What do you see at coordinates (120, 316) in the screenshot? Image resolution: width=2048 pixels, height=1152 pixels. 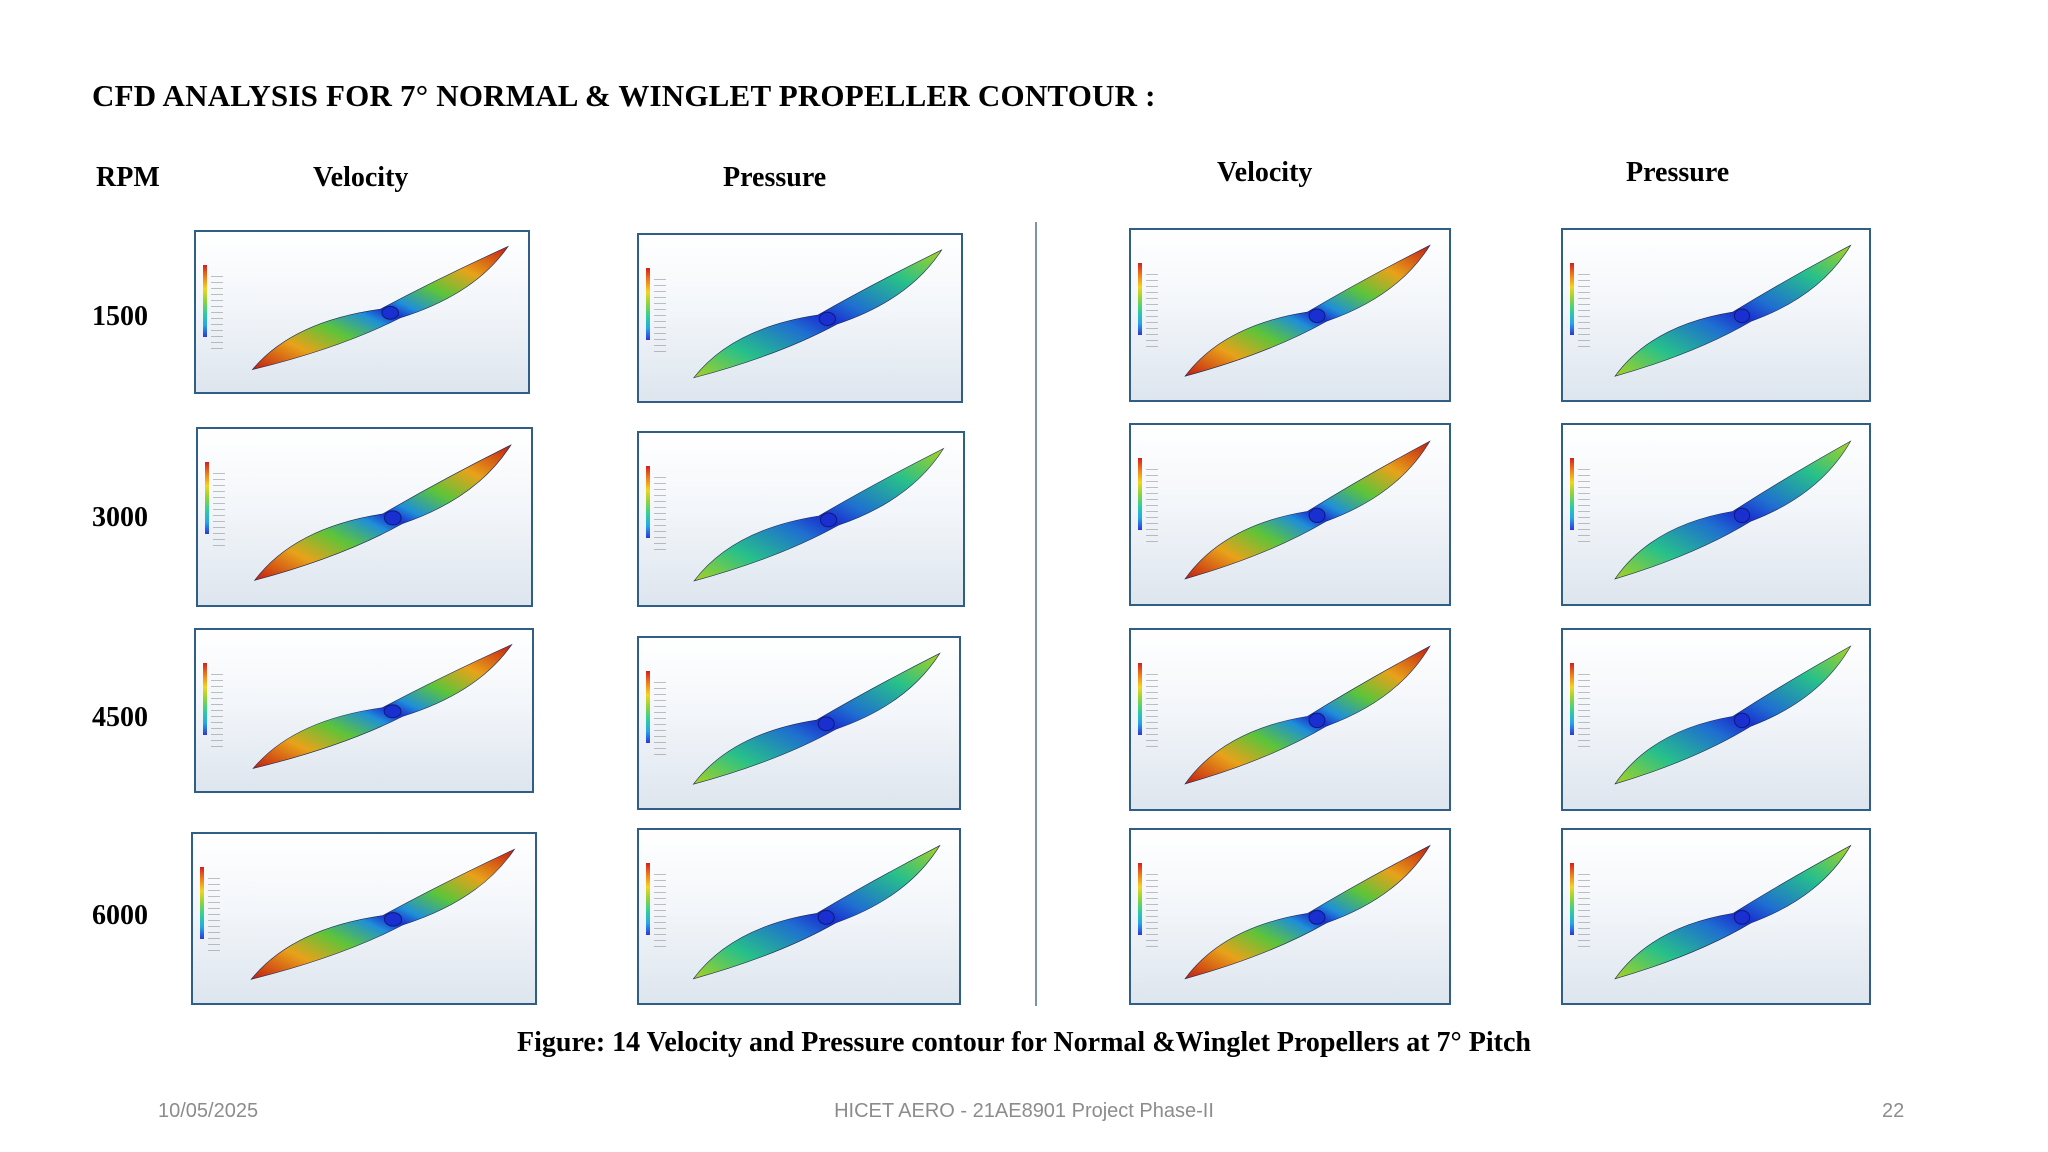 I see `rpm-label-1500: 1500` at bounding box center [120, 316].